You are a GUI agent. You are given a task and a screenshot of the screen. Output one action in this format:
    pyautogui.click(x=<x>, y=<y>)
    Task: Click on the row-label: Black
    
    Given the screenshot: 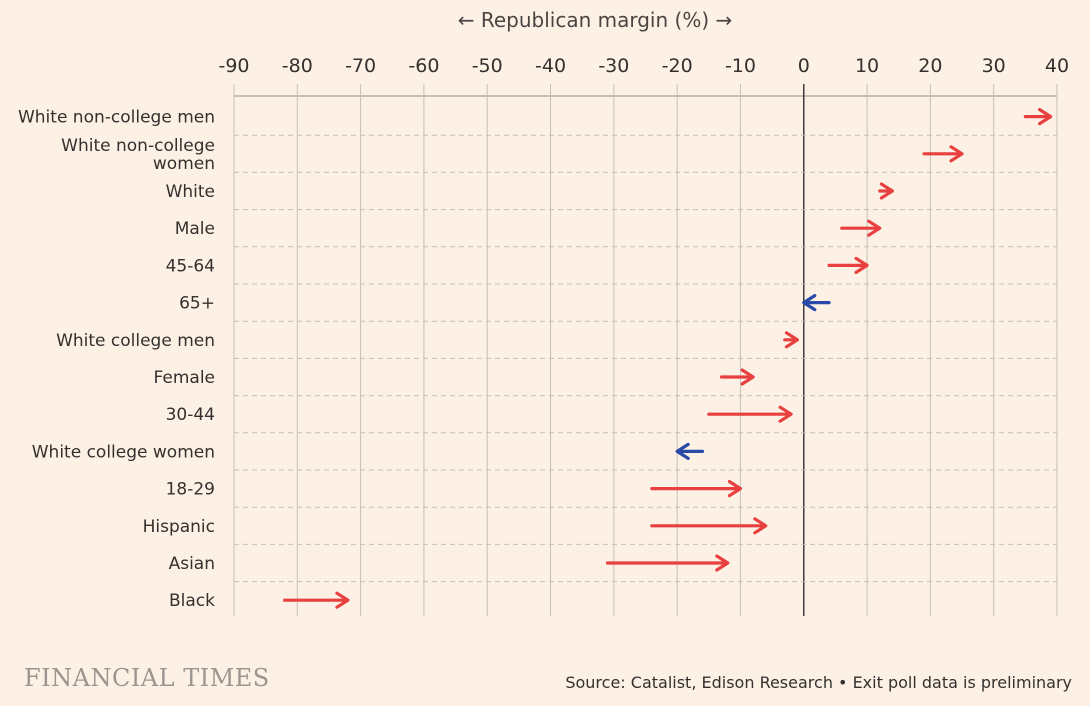 What is the action you would take?
    pyautogui.click(x=192, y=601)
    